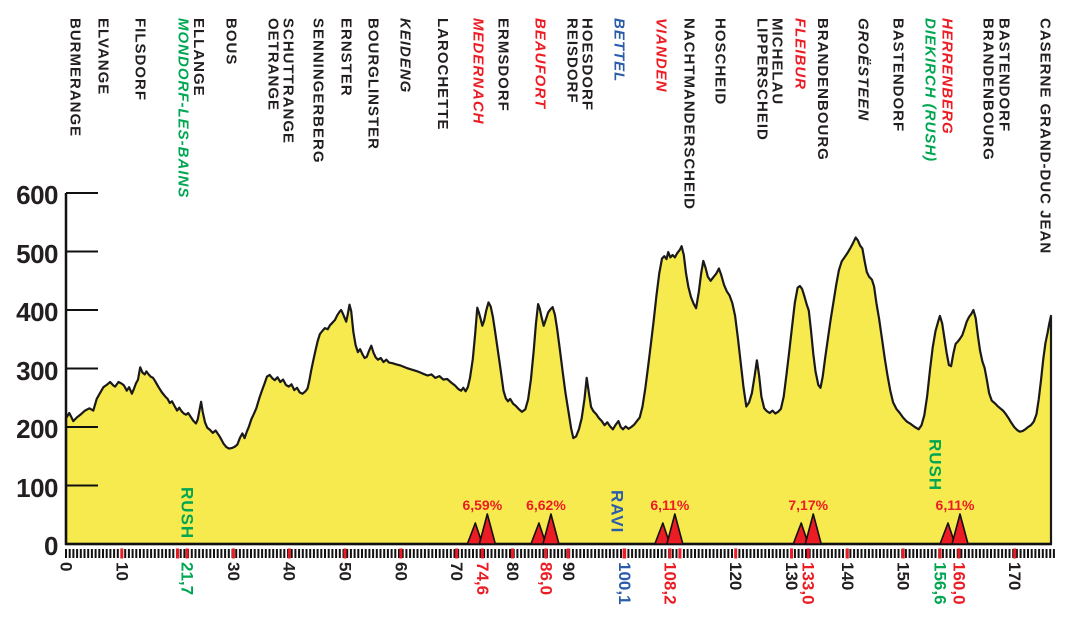  Describe the element at coordinates (689, 114) in the screenshot. I see `town-label: NACHTMANDERSCHEID` at that location.